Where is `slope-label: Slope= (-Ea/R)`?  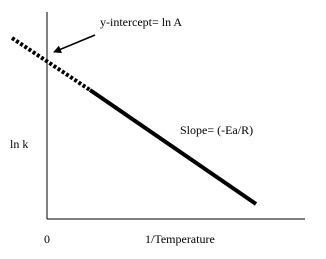
slope-label: Slope= (-Ea/R) is located at coordinates (216, 130).